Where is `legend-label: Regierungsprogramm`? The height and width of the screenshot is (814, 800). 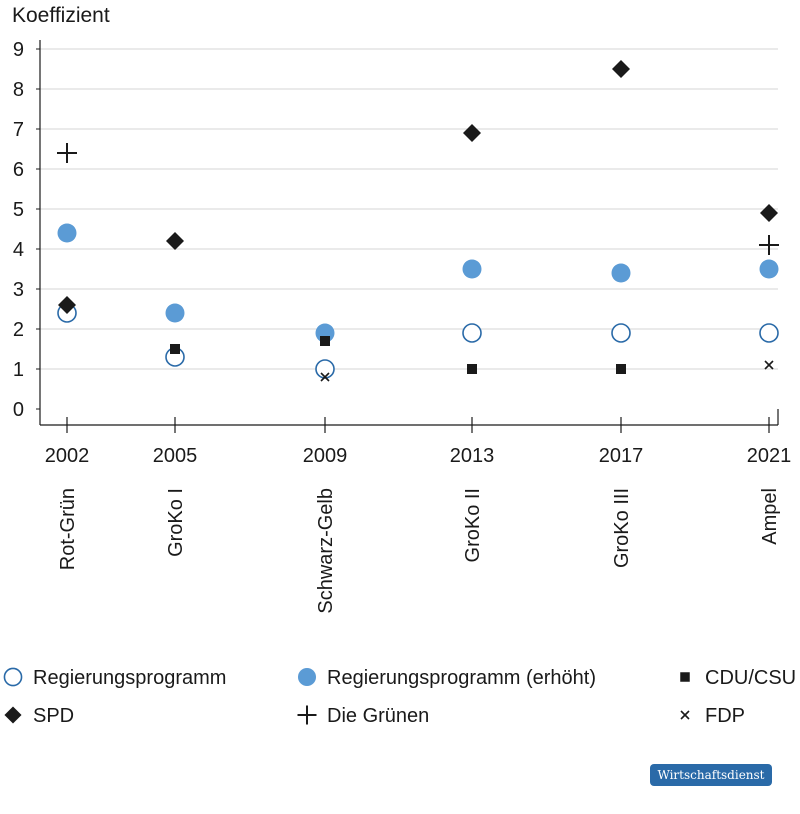 legend-label: Regierungsprogramm is located at coordinates (129, 678).